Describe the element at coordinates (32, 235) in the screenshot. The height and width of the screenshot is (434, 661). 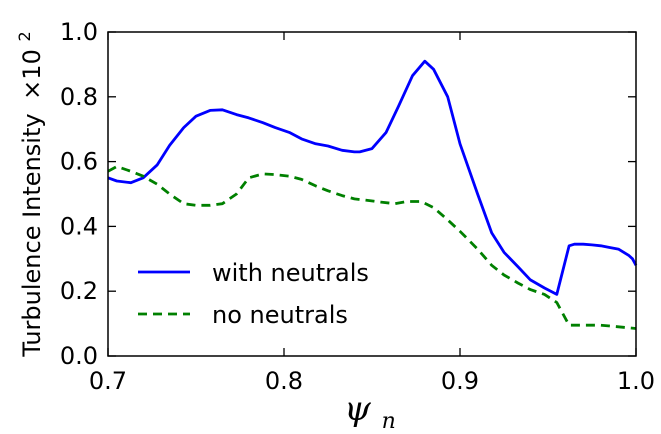
I see `y-axis-label-text: Turbulence Intensity` at that location.